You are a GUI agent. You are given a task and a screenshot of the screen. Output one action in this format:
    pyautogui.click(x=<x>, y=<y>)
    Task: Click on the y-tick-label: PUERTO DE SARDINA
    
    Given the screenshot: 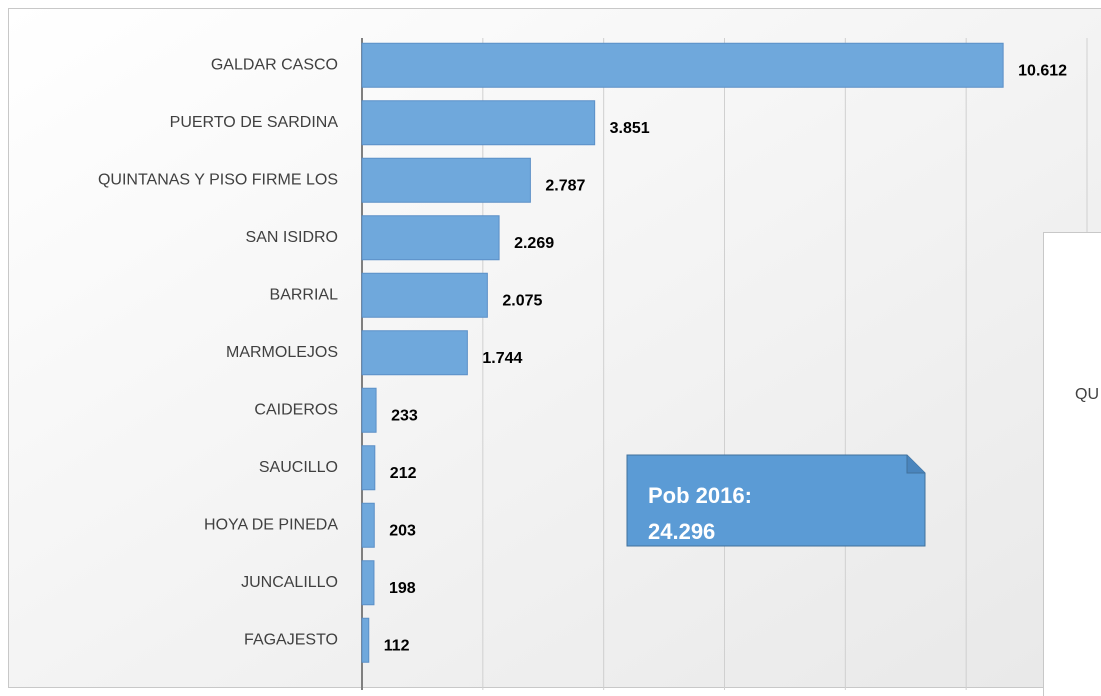 What is the action you would take?
    pyautogui.click(x=254, y=122)
    